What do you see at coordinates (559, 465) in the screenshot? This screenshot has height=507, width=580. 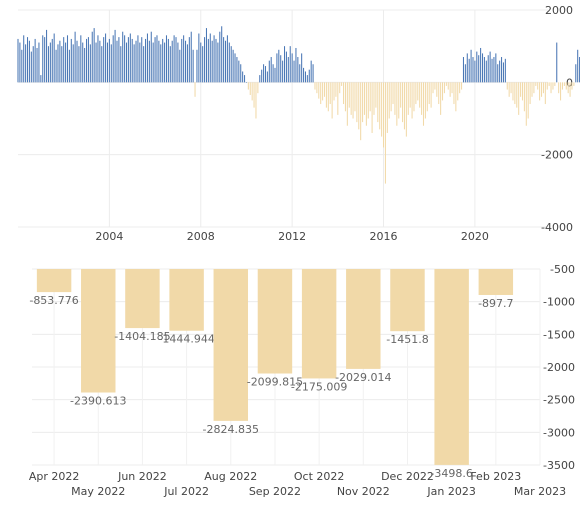 I see `y-tick-label: -3500` at bounding box center [559, 465].